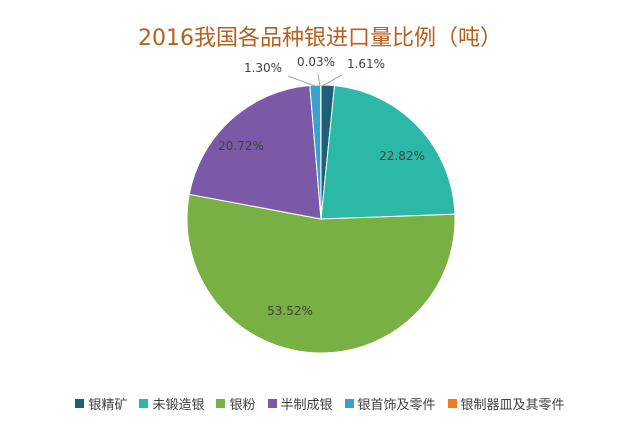 The width and height of the screenshot is (640, 425). I want to click on legend-item: 未锻造银, so click(171, 403).